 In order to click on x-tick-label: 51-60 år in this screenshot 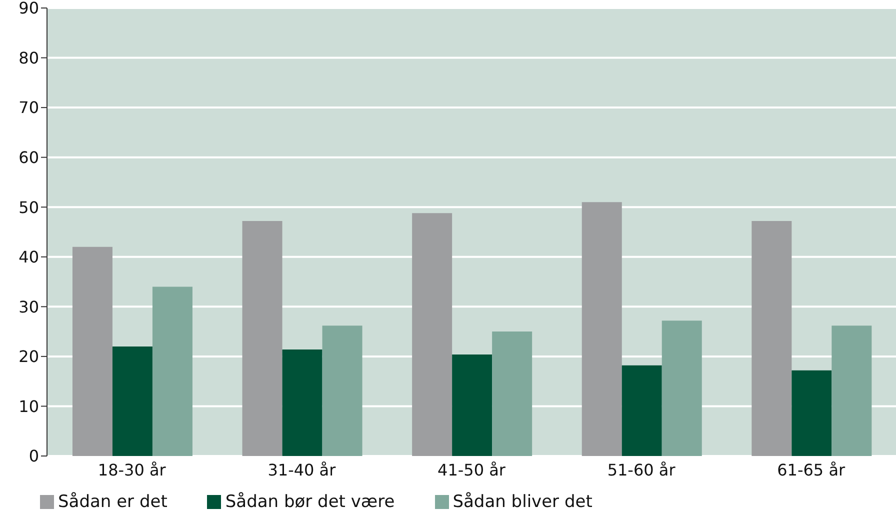, I will do `click(641, 470)`.